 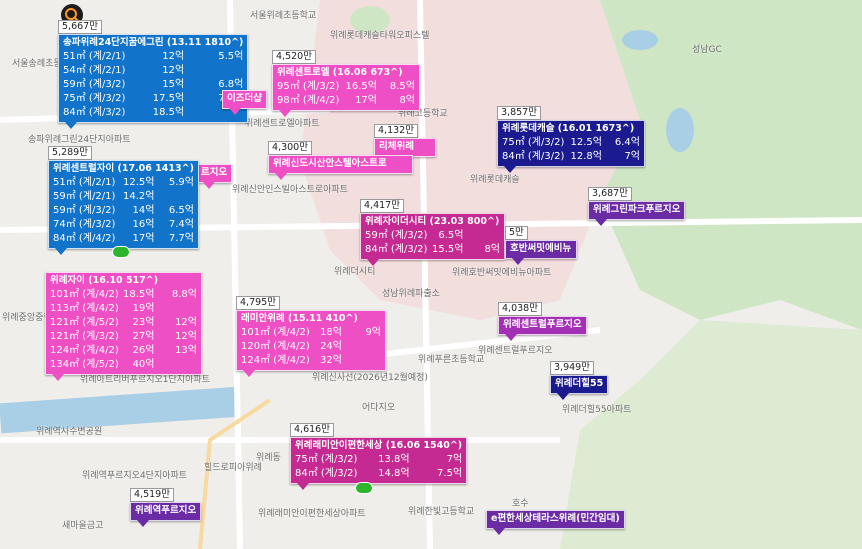 What do you see at coordinates (153, 42) in the screenshot?
I see `listing-title: 송파위례24단지꿈에그린 (13.11 1810^)` at bounding box center [153, 42].